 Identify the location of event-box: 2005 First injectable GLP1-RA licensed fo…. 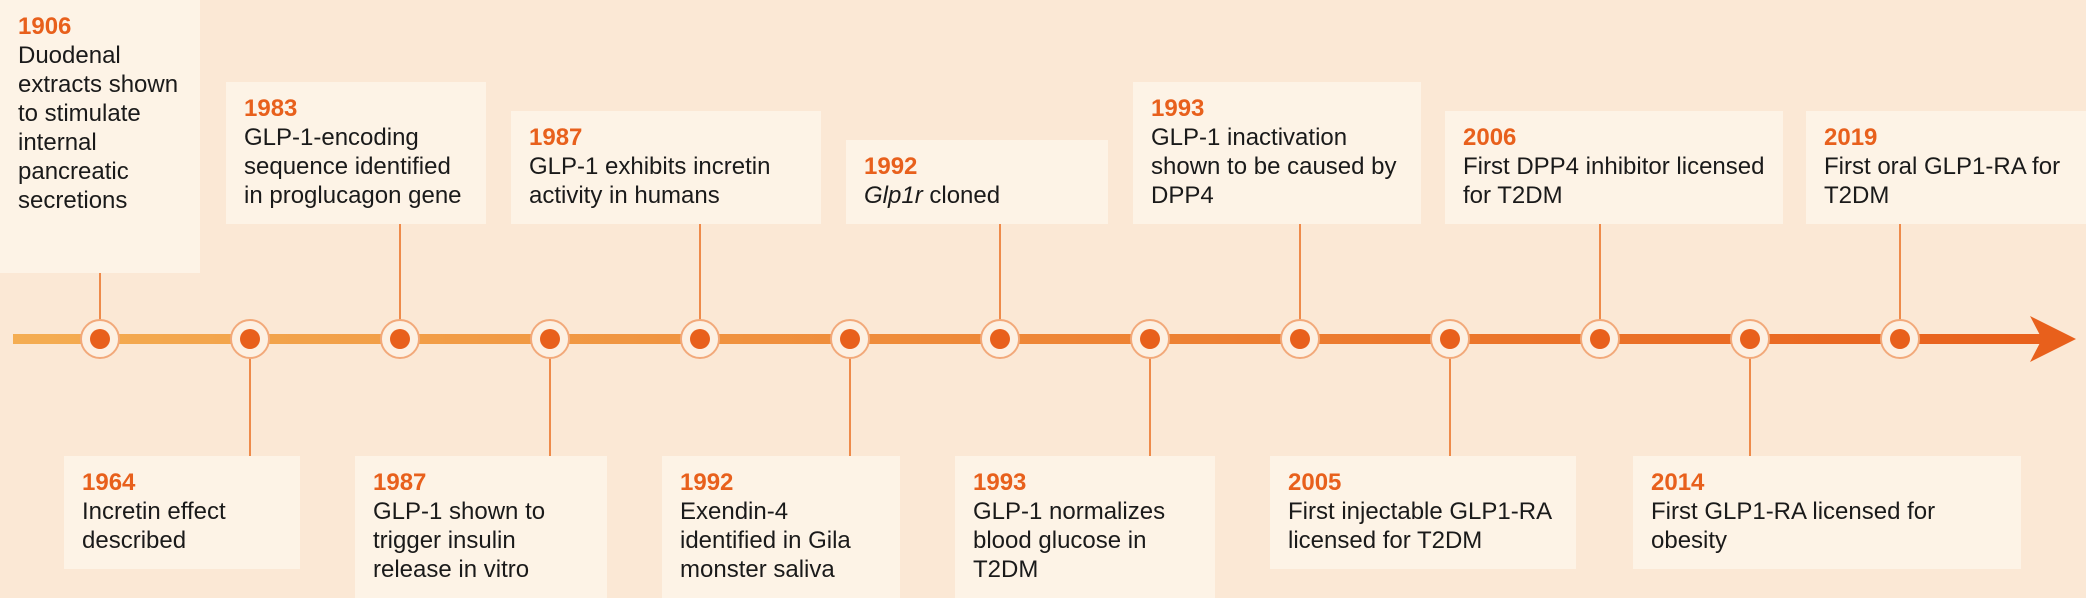
(1423, 512).